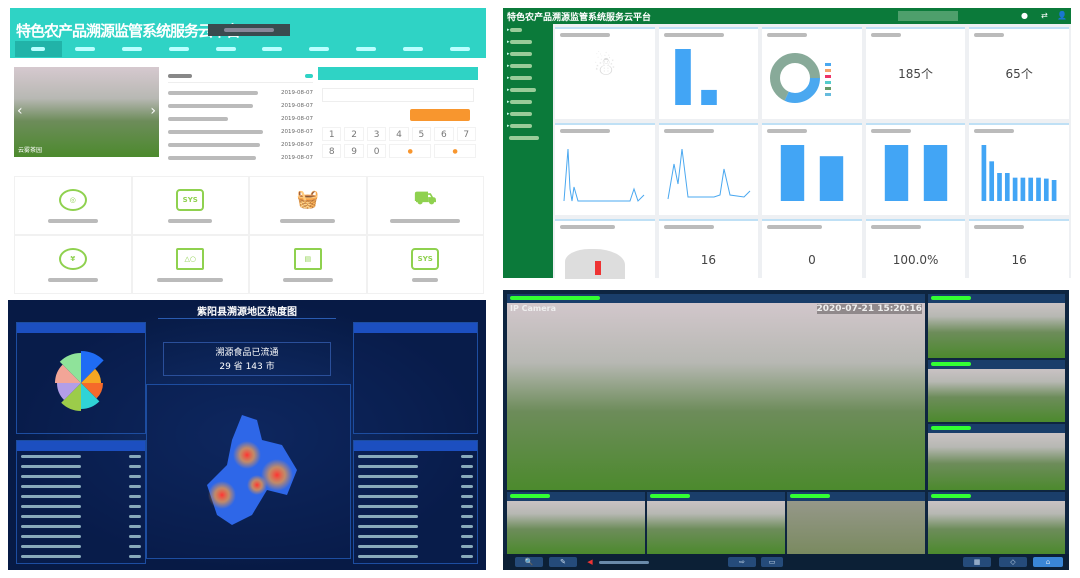  What do you see at coordinates (354, 134) in the screenshot?
I see `key: 2` at bounding box center [354, 134].